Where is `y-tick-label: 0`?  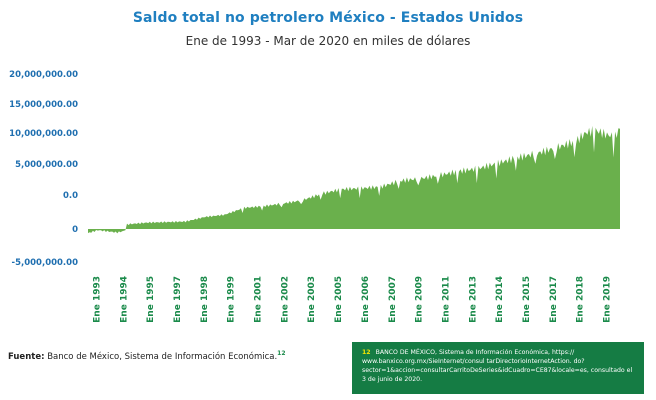 y-tick-label: 0 is located at coordinates (75, 230).